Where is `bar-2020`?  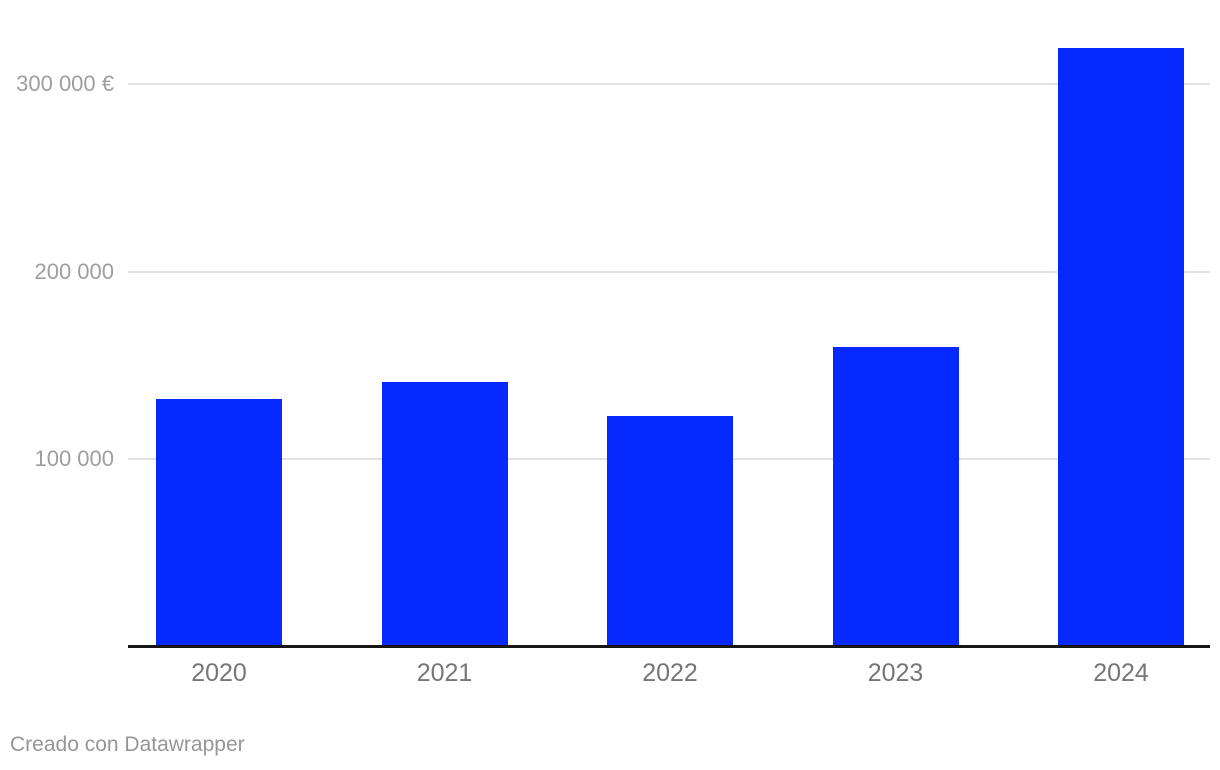
bar-2020 is located at coordinates (219, 523).